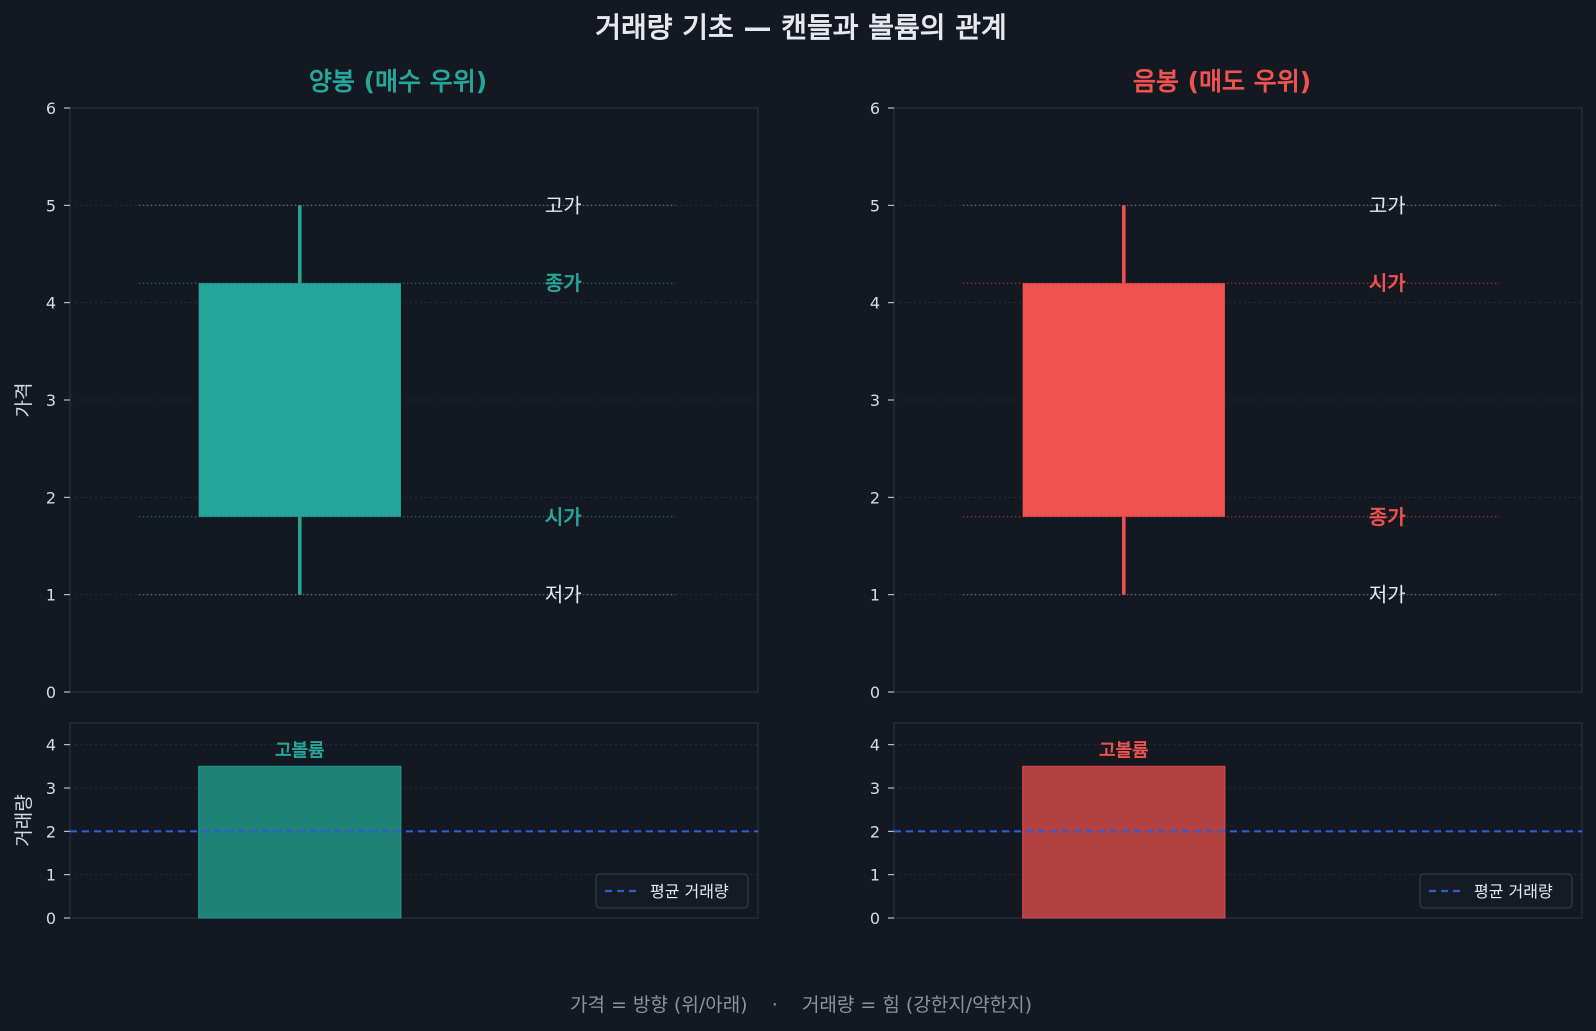  I want to click on panel-title: 음봉 (매도 우위), so click(1222, 81).